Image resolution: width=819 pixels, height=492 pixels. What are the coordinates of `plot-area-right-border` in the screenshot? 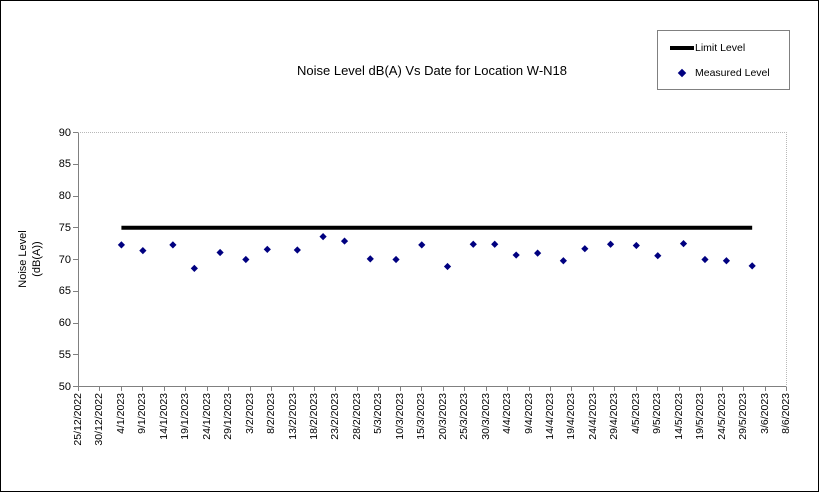 It's located at (786, 259).